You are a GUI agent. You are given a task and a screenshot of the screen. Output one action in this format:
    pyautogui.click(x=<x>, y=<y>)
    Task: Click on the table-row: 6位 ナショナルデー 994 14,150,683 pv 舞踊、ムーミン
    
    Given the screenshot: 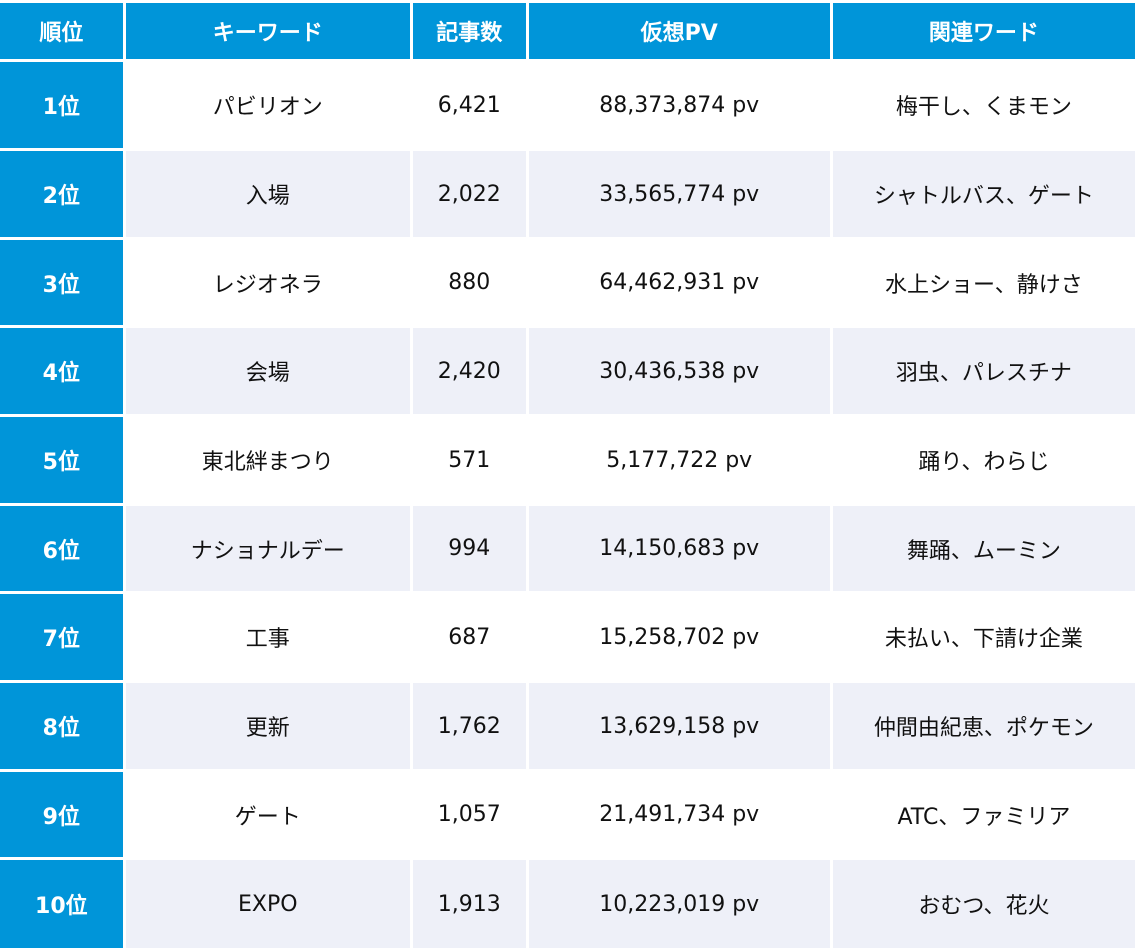 What is the action you would take?
    pyautogui.click(x=567, y=548)
    